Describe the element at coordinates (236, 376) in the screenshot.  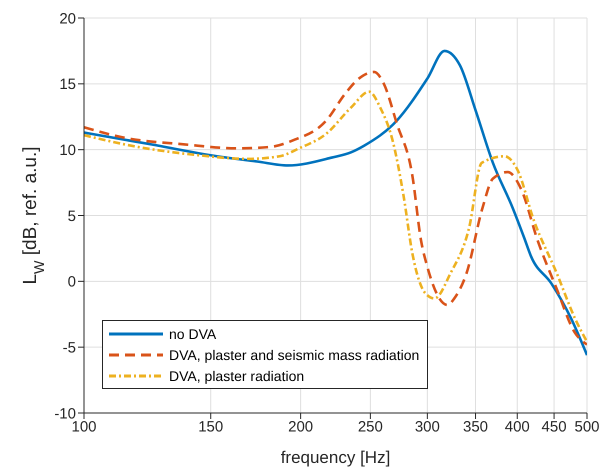
I see `legend-label: DVA, plaster radiation` at that location.